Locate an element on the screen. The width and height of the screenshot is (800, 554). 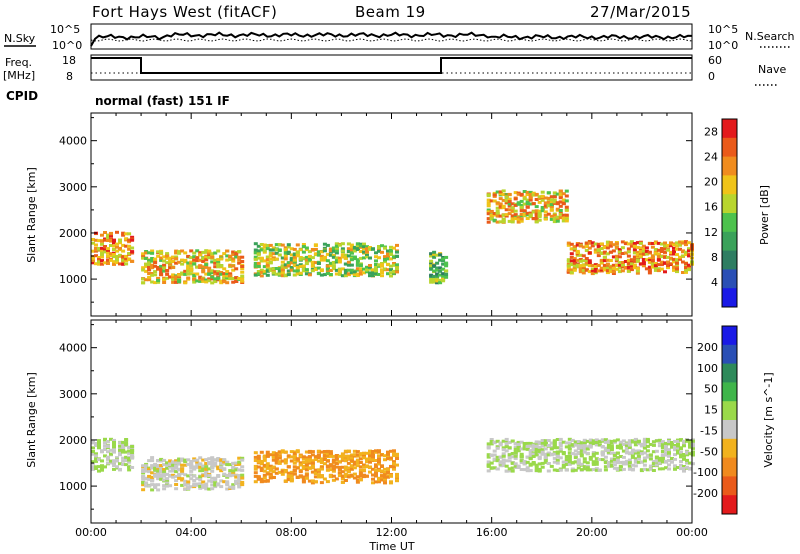
x-axis-label: Time UT is located at coordinates (391, 546).